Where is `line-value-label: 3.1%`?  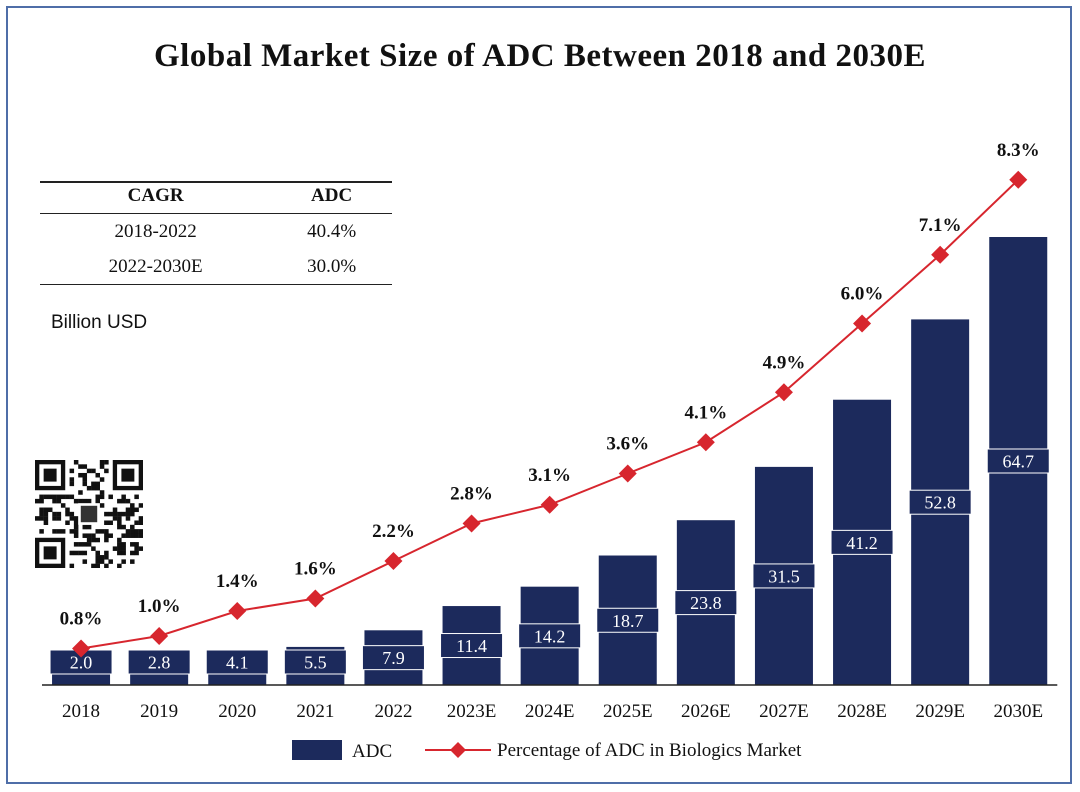 line-value-label: 3.1% is located at coordinates (549, 475).